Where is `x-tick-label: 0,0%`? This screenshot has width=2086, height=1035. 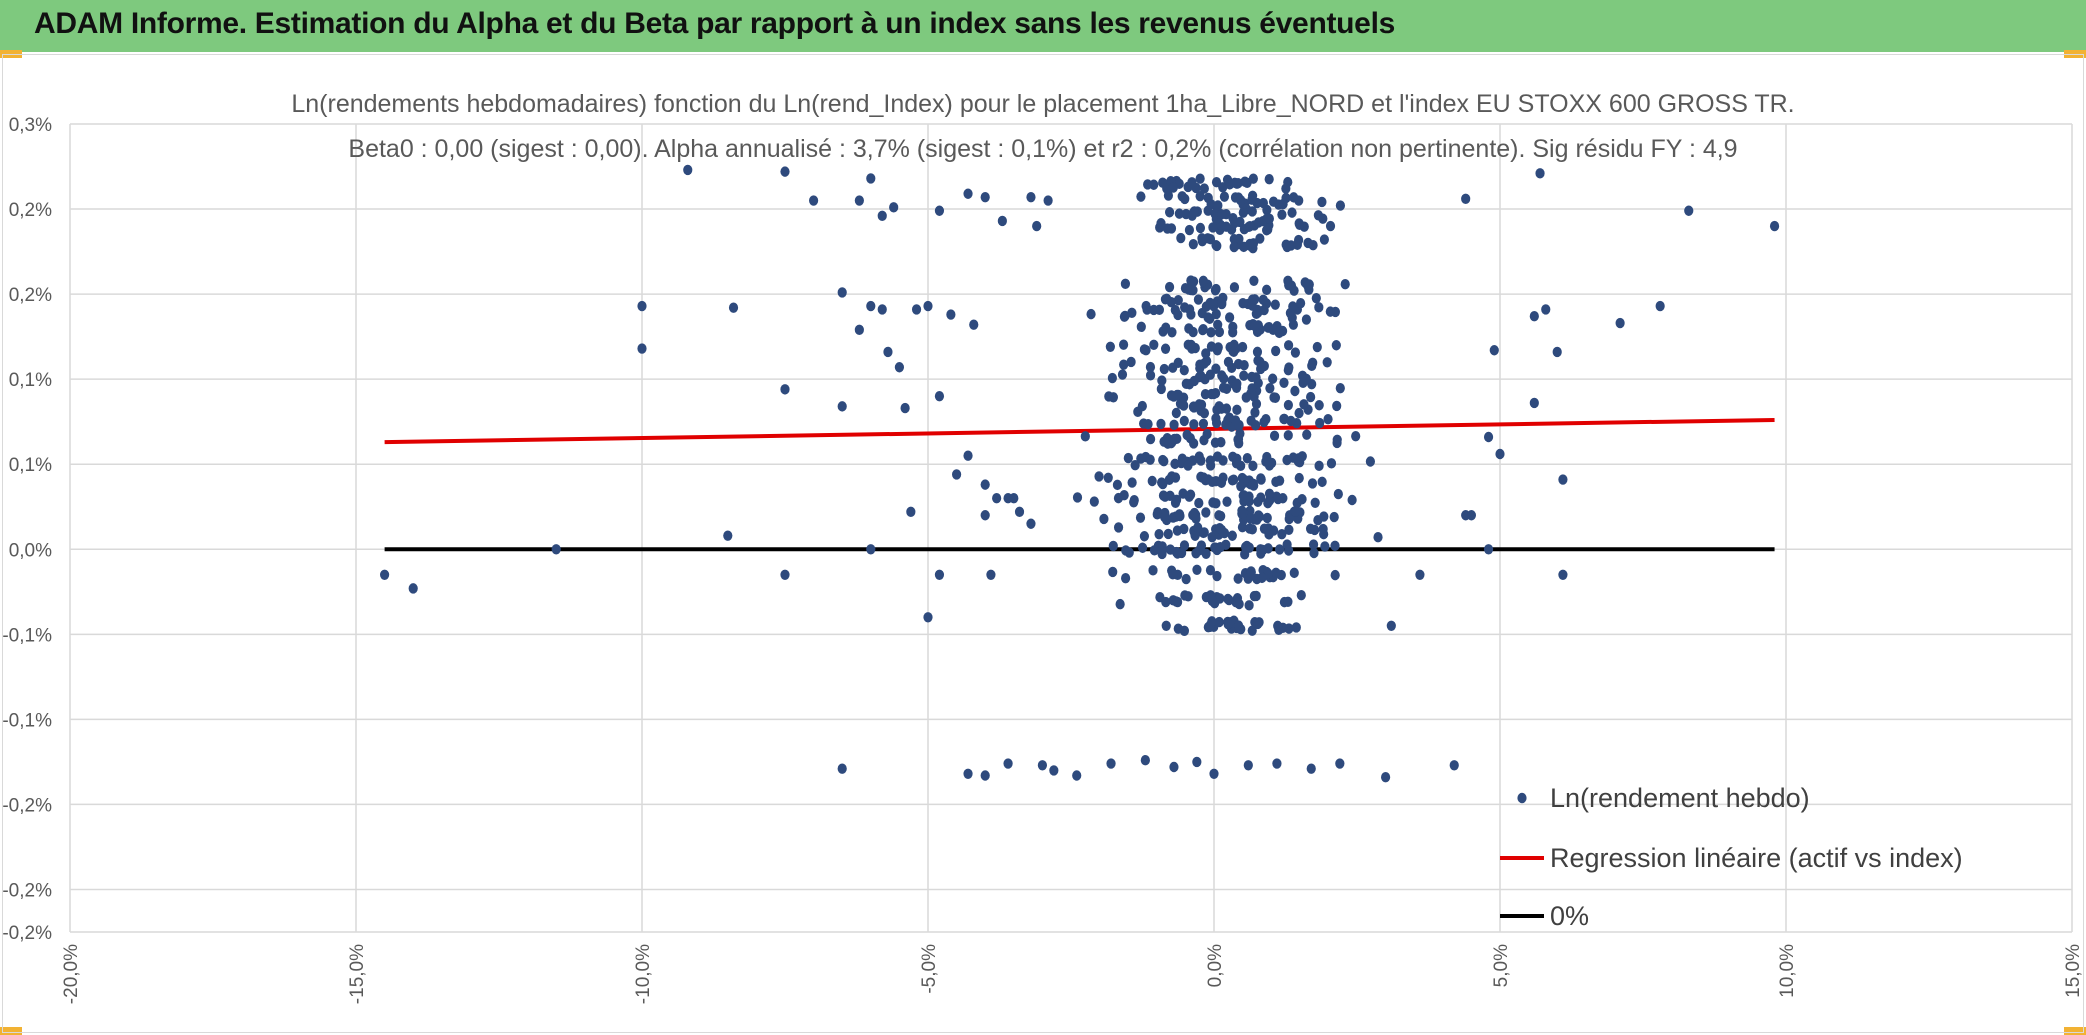 x-tick-label: 0,0% is located at coordinates (1215, 965).